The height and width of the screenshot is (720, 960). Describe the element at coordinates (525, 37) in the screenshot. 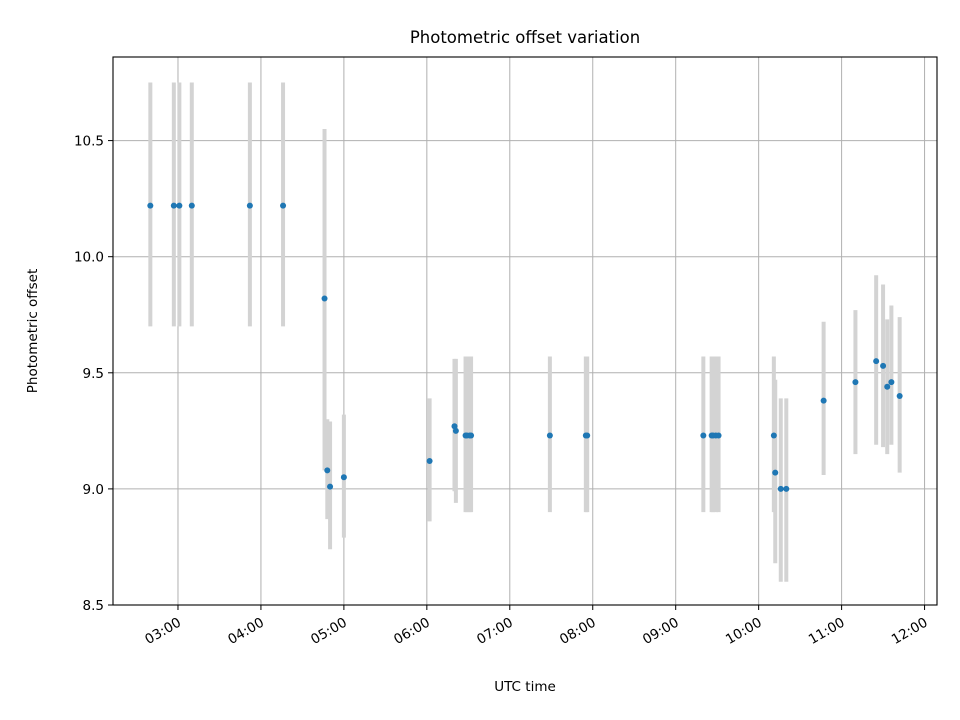

I see `chart-title: Photometric offset variation` at that location.